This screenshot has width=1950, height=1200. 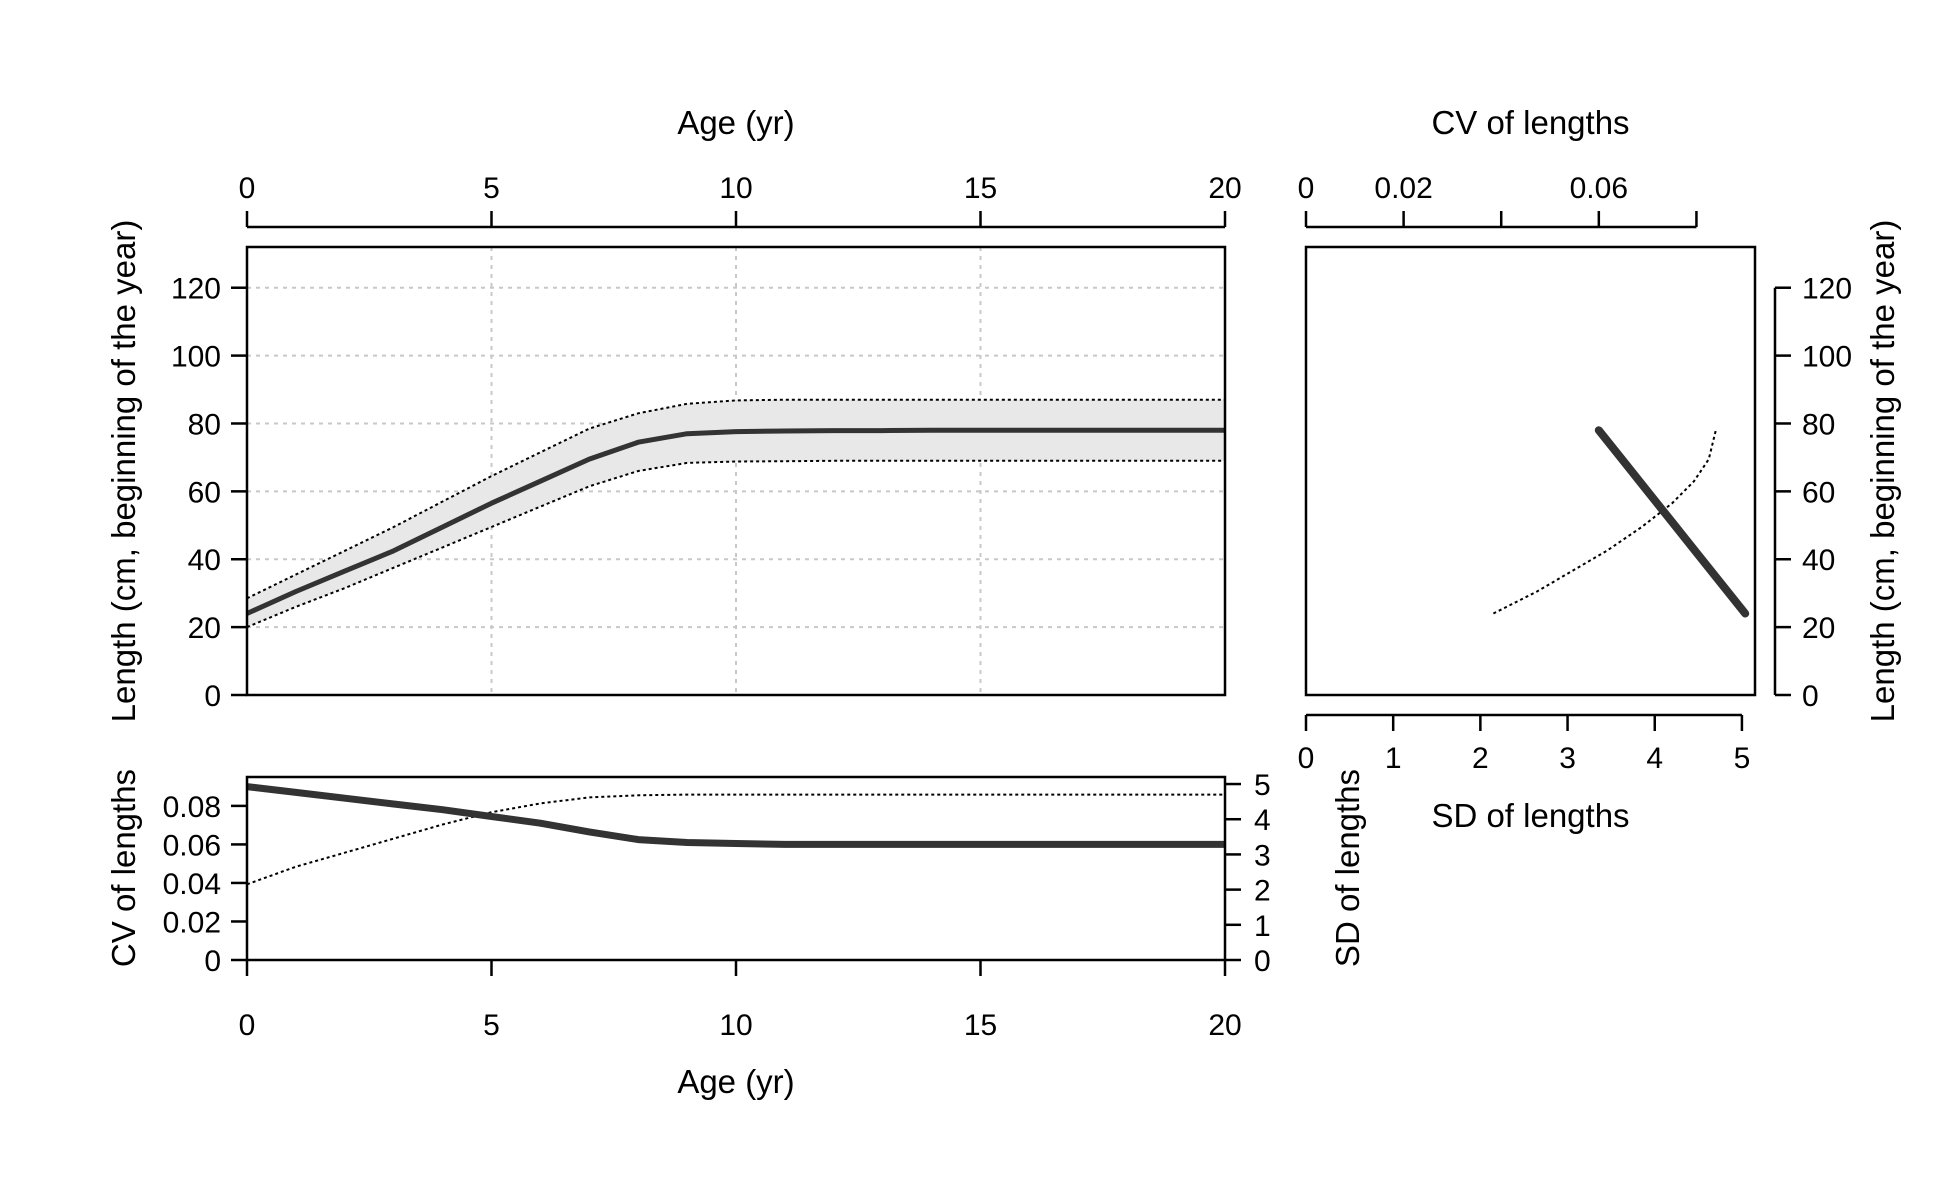 What do you see at coordinates (491, 1025) in the screenshot?
I see `x-tick-label: 5` at bounding box center [491, 1025].